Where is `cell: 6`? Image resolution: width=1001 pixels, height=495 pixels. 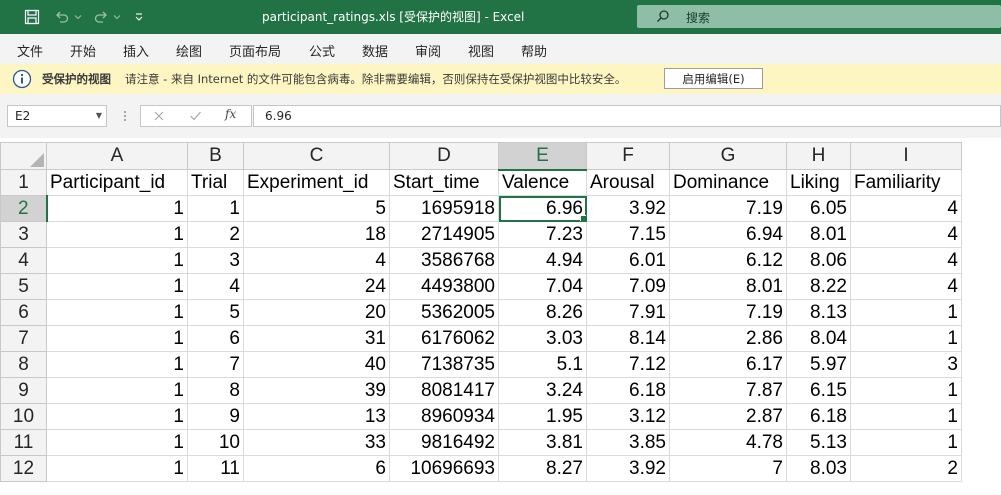
cell: 6 is located at coordinates (316, 468).